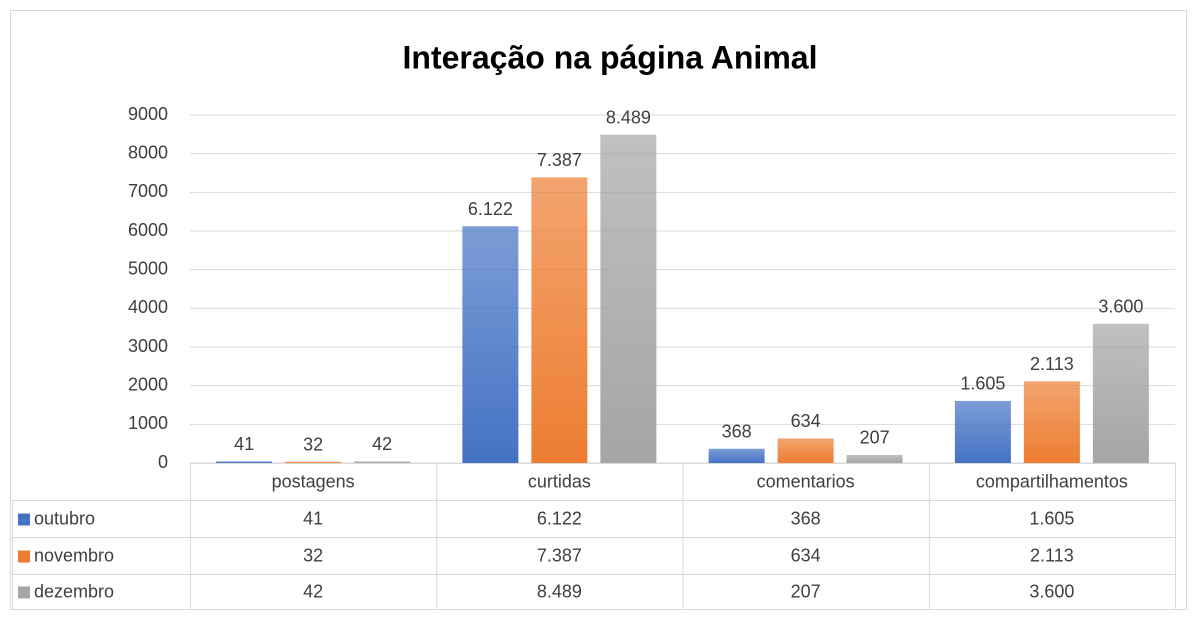  I want to click on data-label: 32, so click(313, 445).